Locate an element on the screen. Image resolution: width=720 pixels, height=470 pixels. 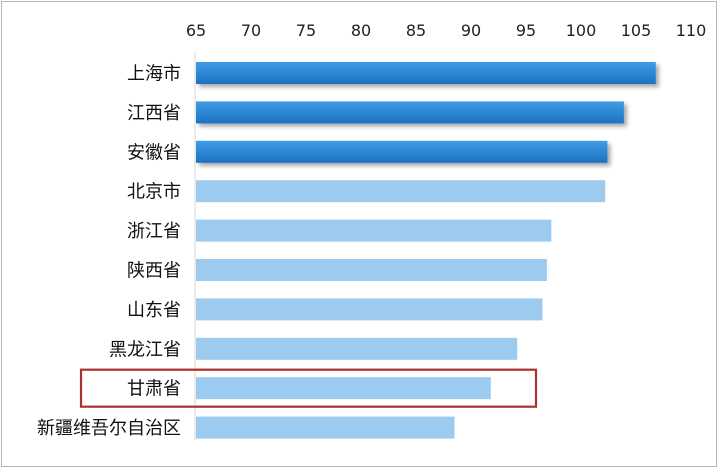
x-tick-label: 85 is located at coordinates (416, 30).